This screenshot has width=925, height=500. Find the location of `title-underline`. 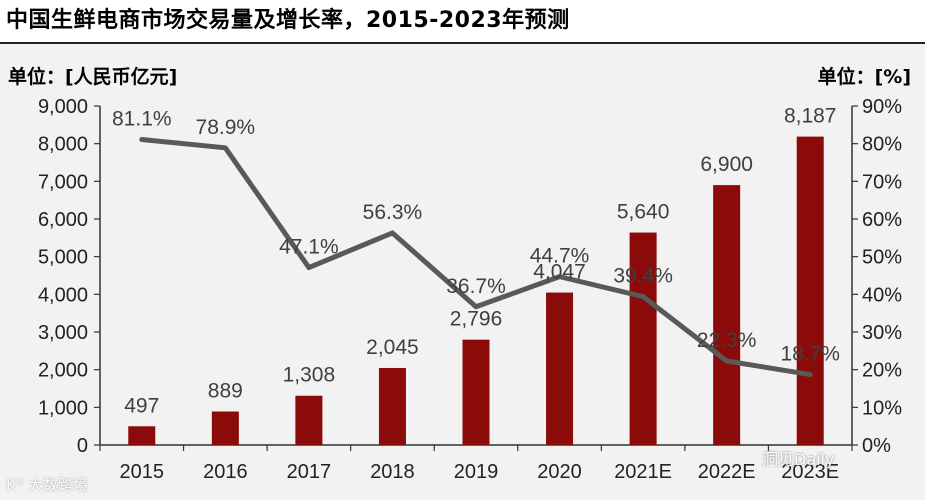

title-underline is located at coordinates (462, 43).